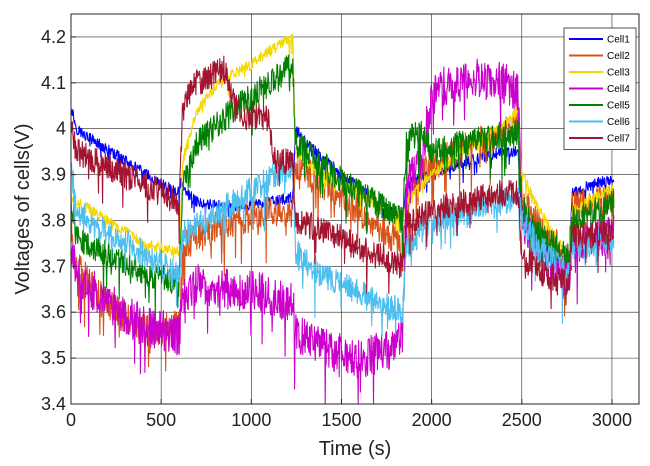  Describe the element at coordinates (71, 420) in the screenshot. I see `x-tick-label: 0` at that location.